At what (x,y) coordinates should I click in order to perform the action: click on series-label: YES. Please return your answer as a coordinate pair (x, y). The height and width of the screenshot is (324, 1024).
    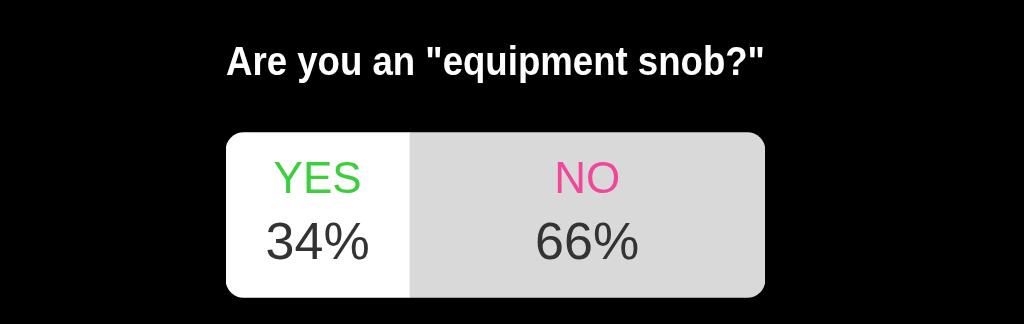
    Looking at the image, I should click on (317, 178).